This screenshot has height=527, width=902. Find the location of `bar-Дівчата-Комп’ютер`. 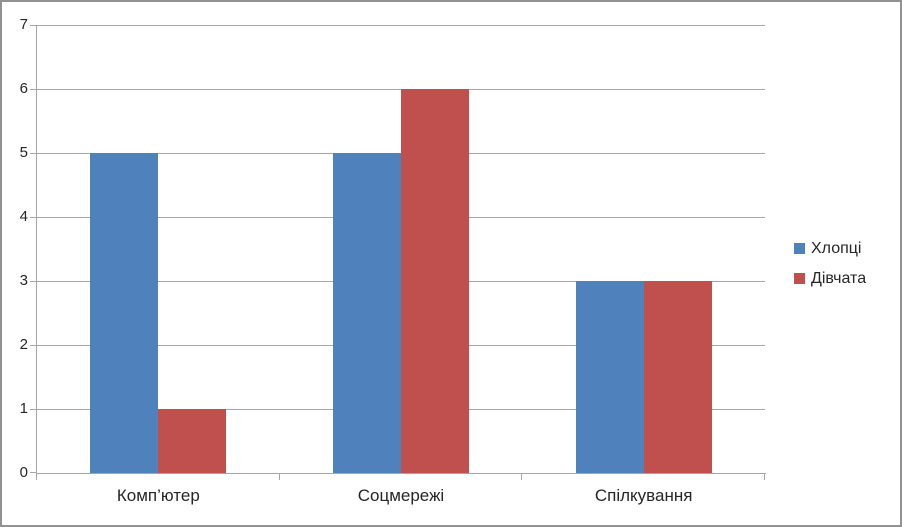

bar-Дівчата-Комп’ютер is located at coordinates (192, 441).